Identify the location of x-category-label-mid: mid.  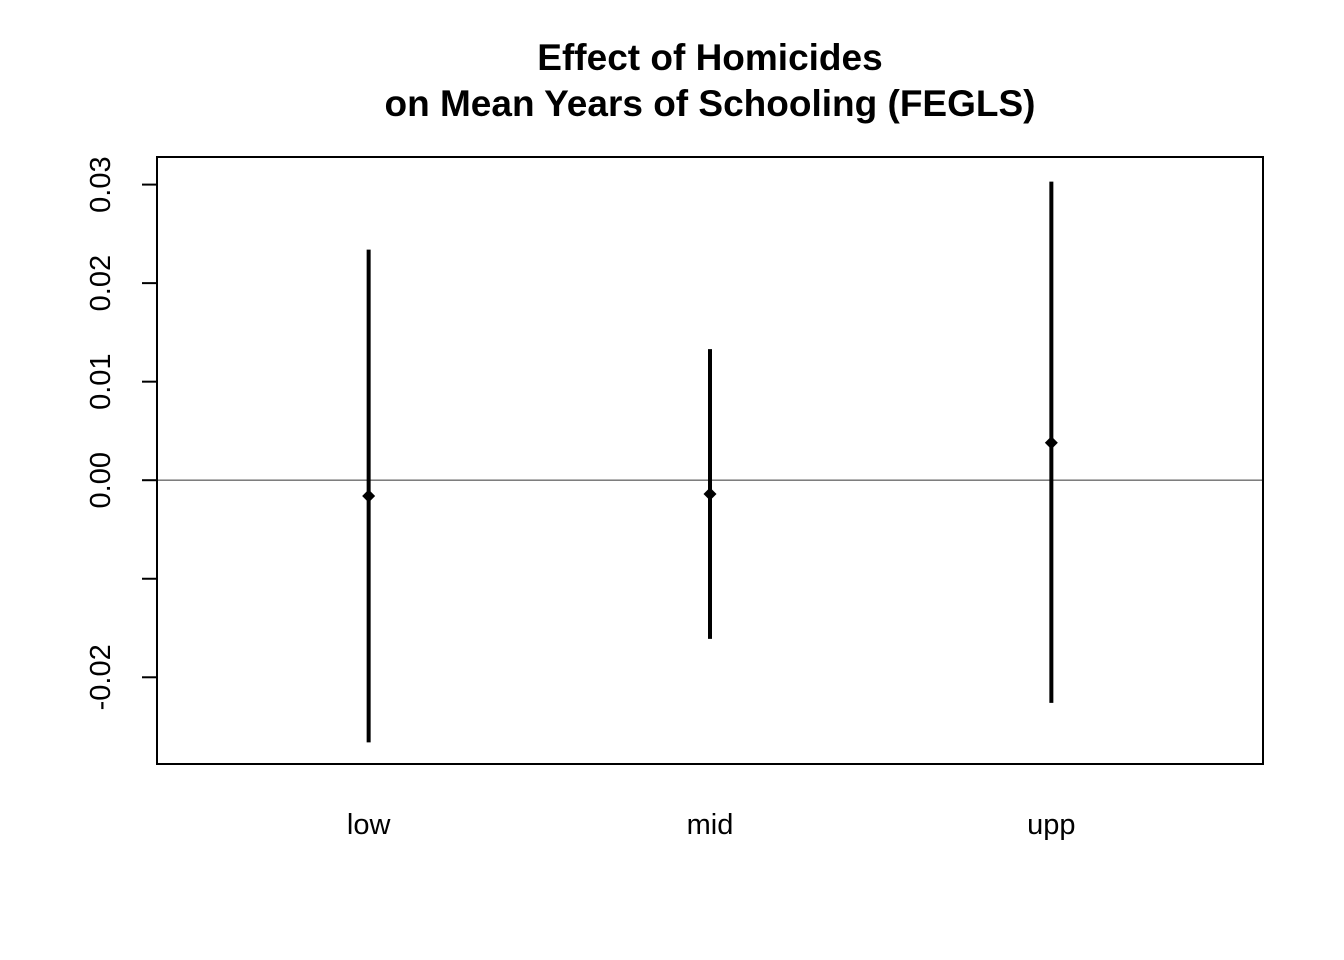
(710, 825).